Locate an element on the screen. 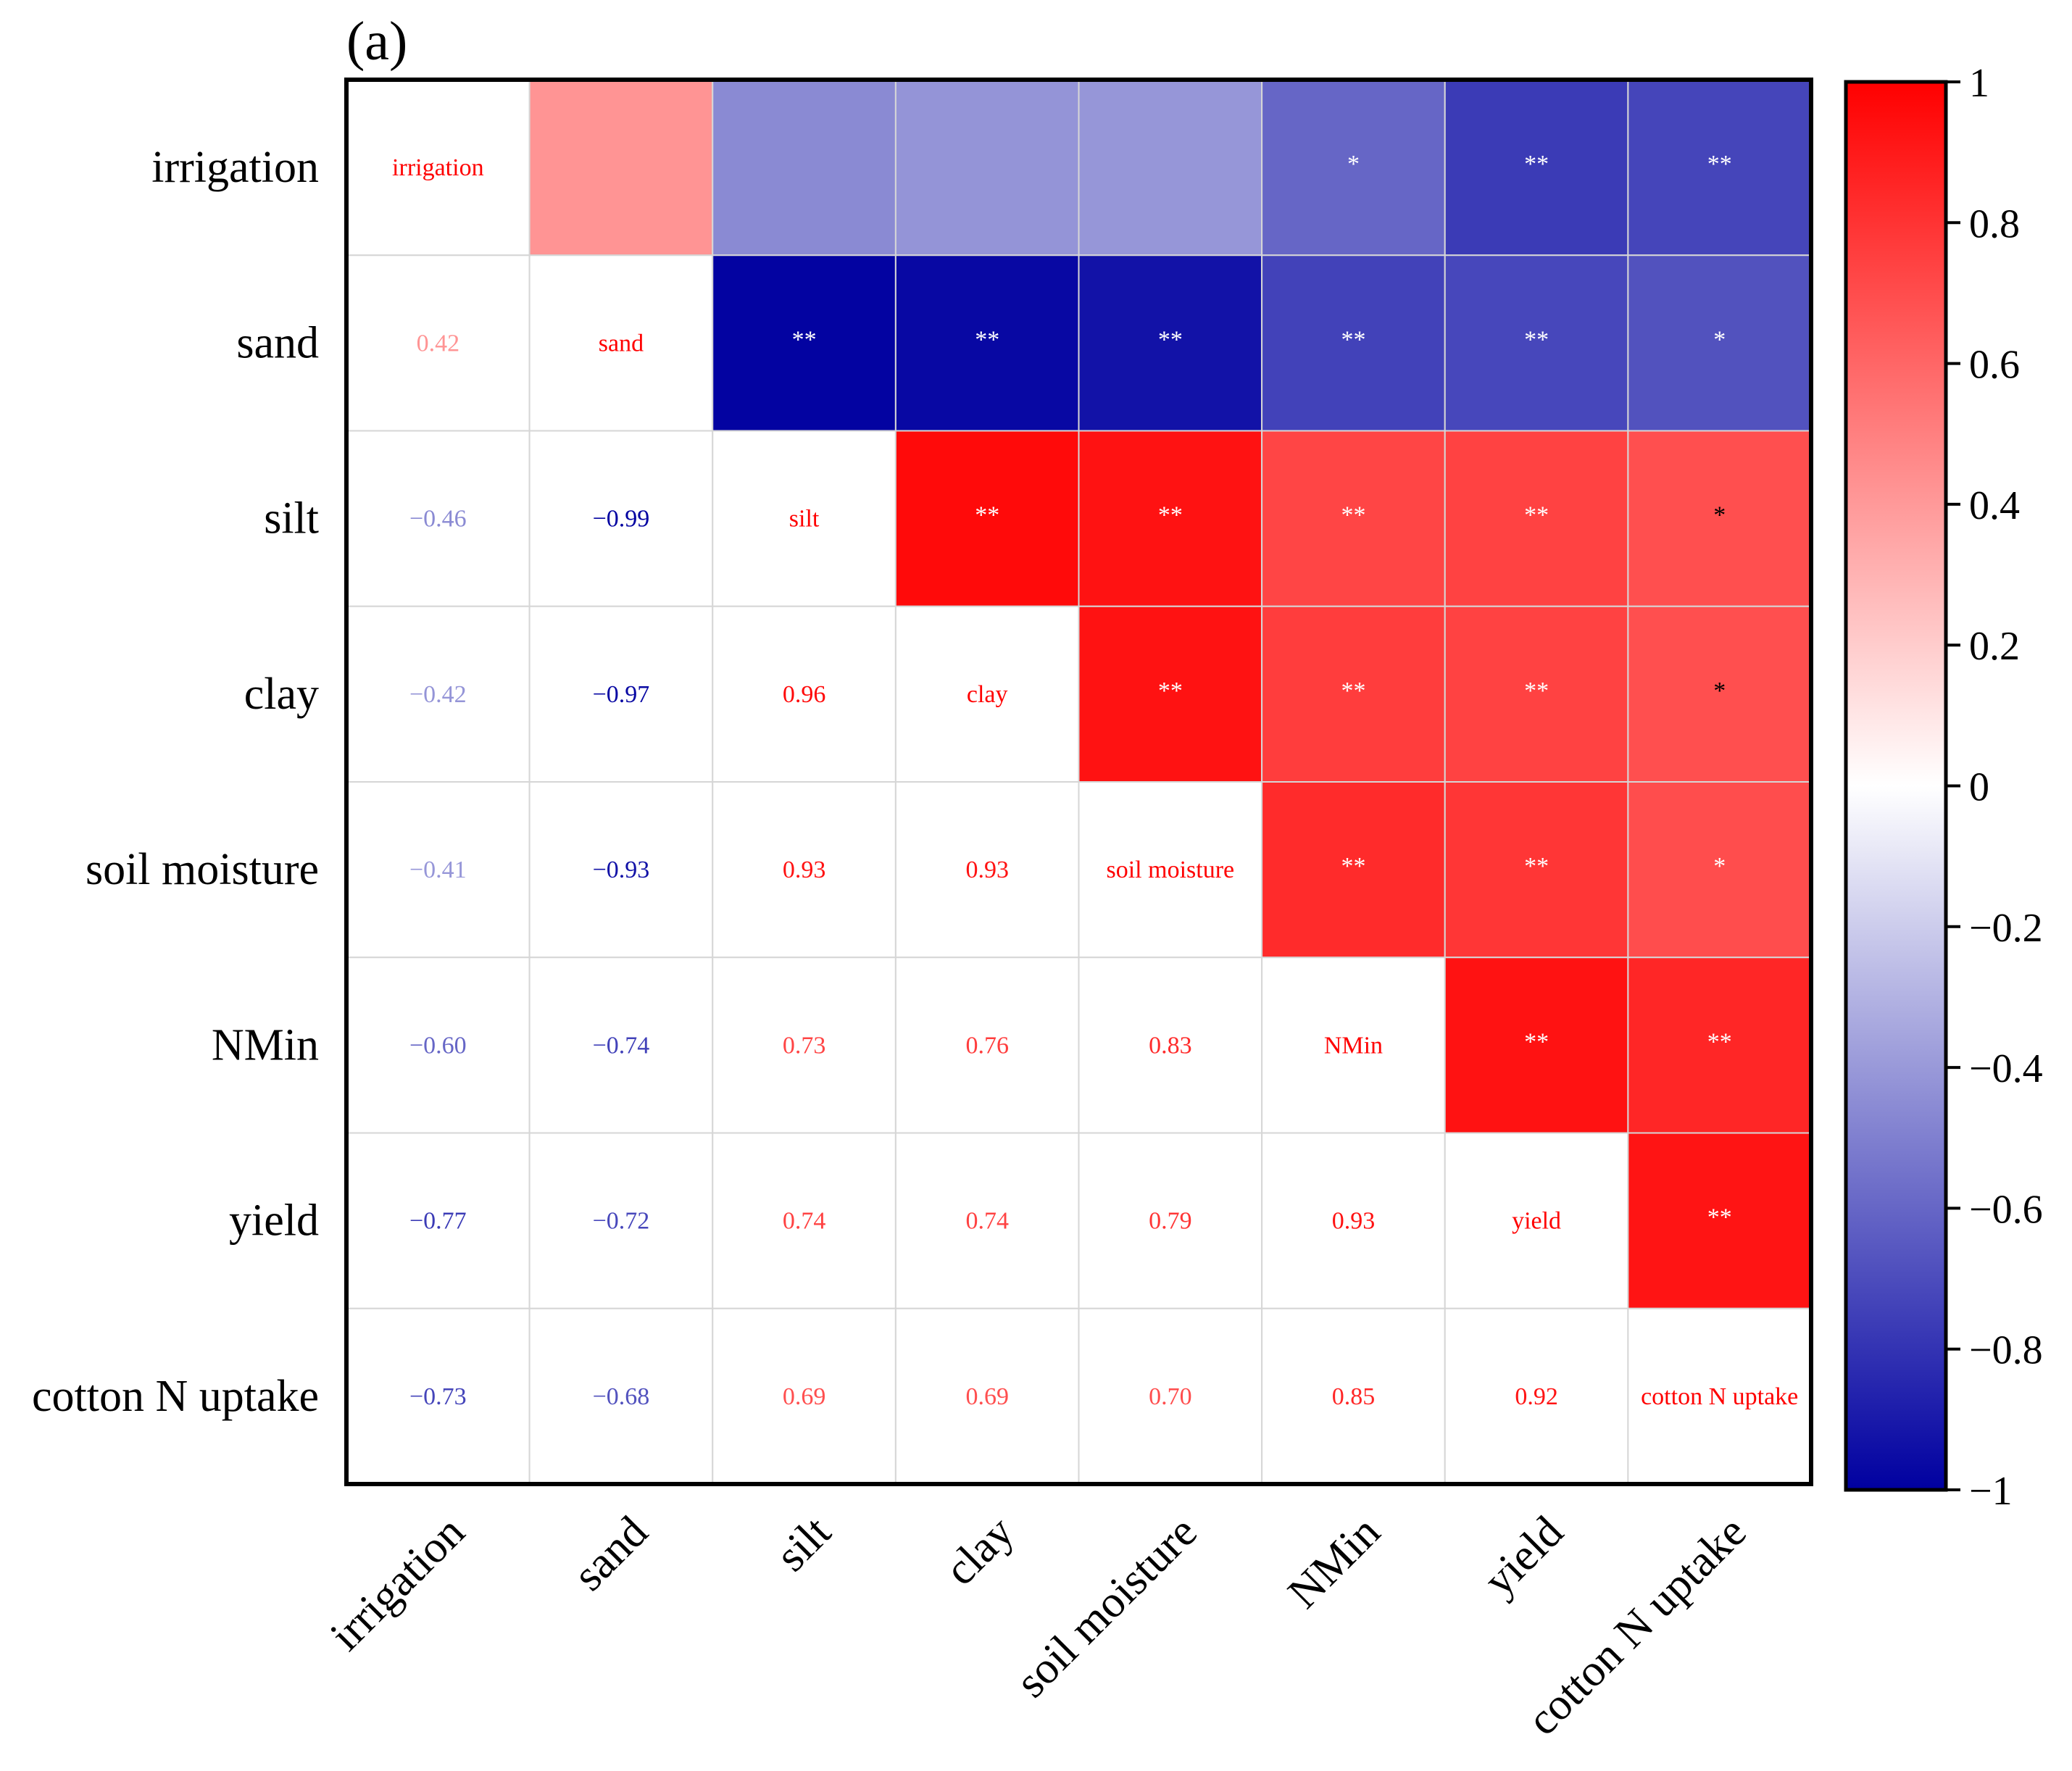 This screenshot has height=1771, width=2072. correlation-value: 0.85 is located at coordinates (1354, 1396).